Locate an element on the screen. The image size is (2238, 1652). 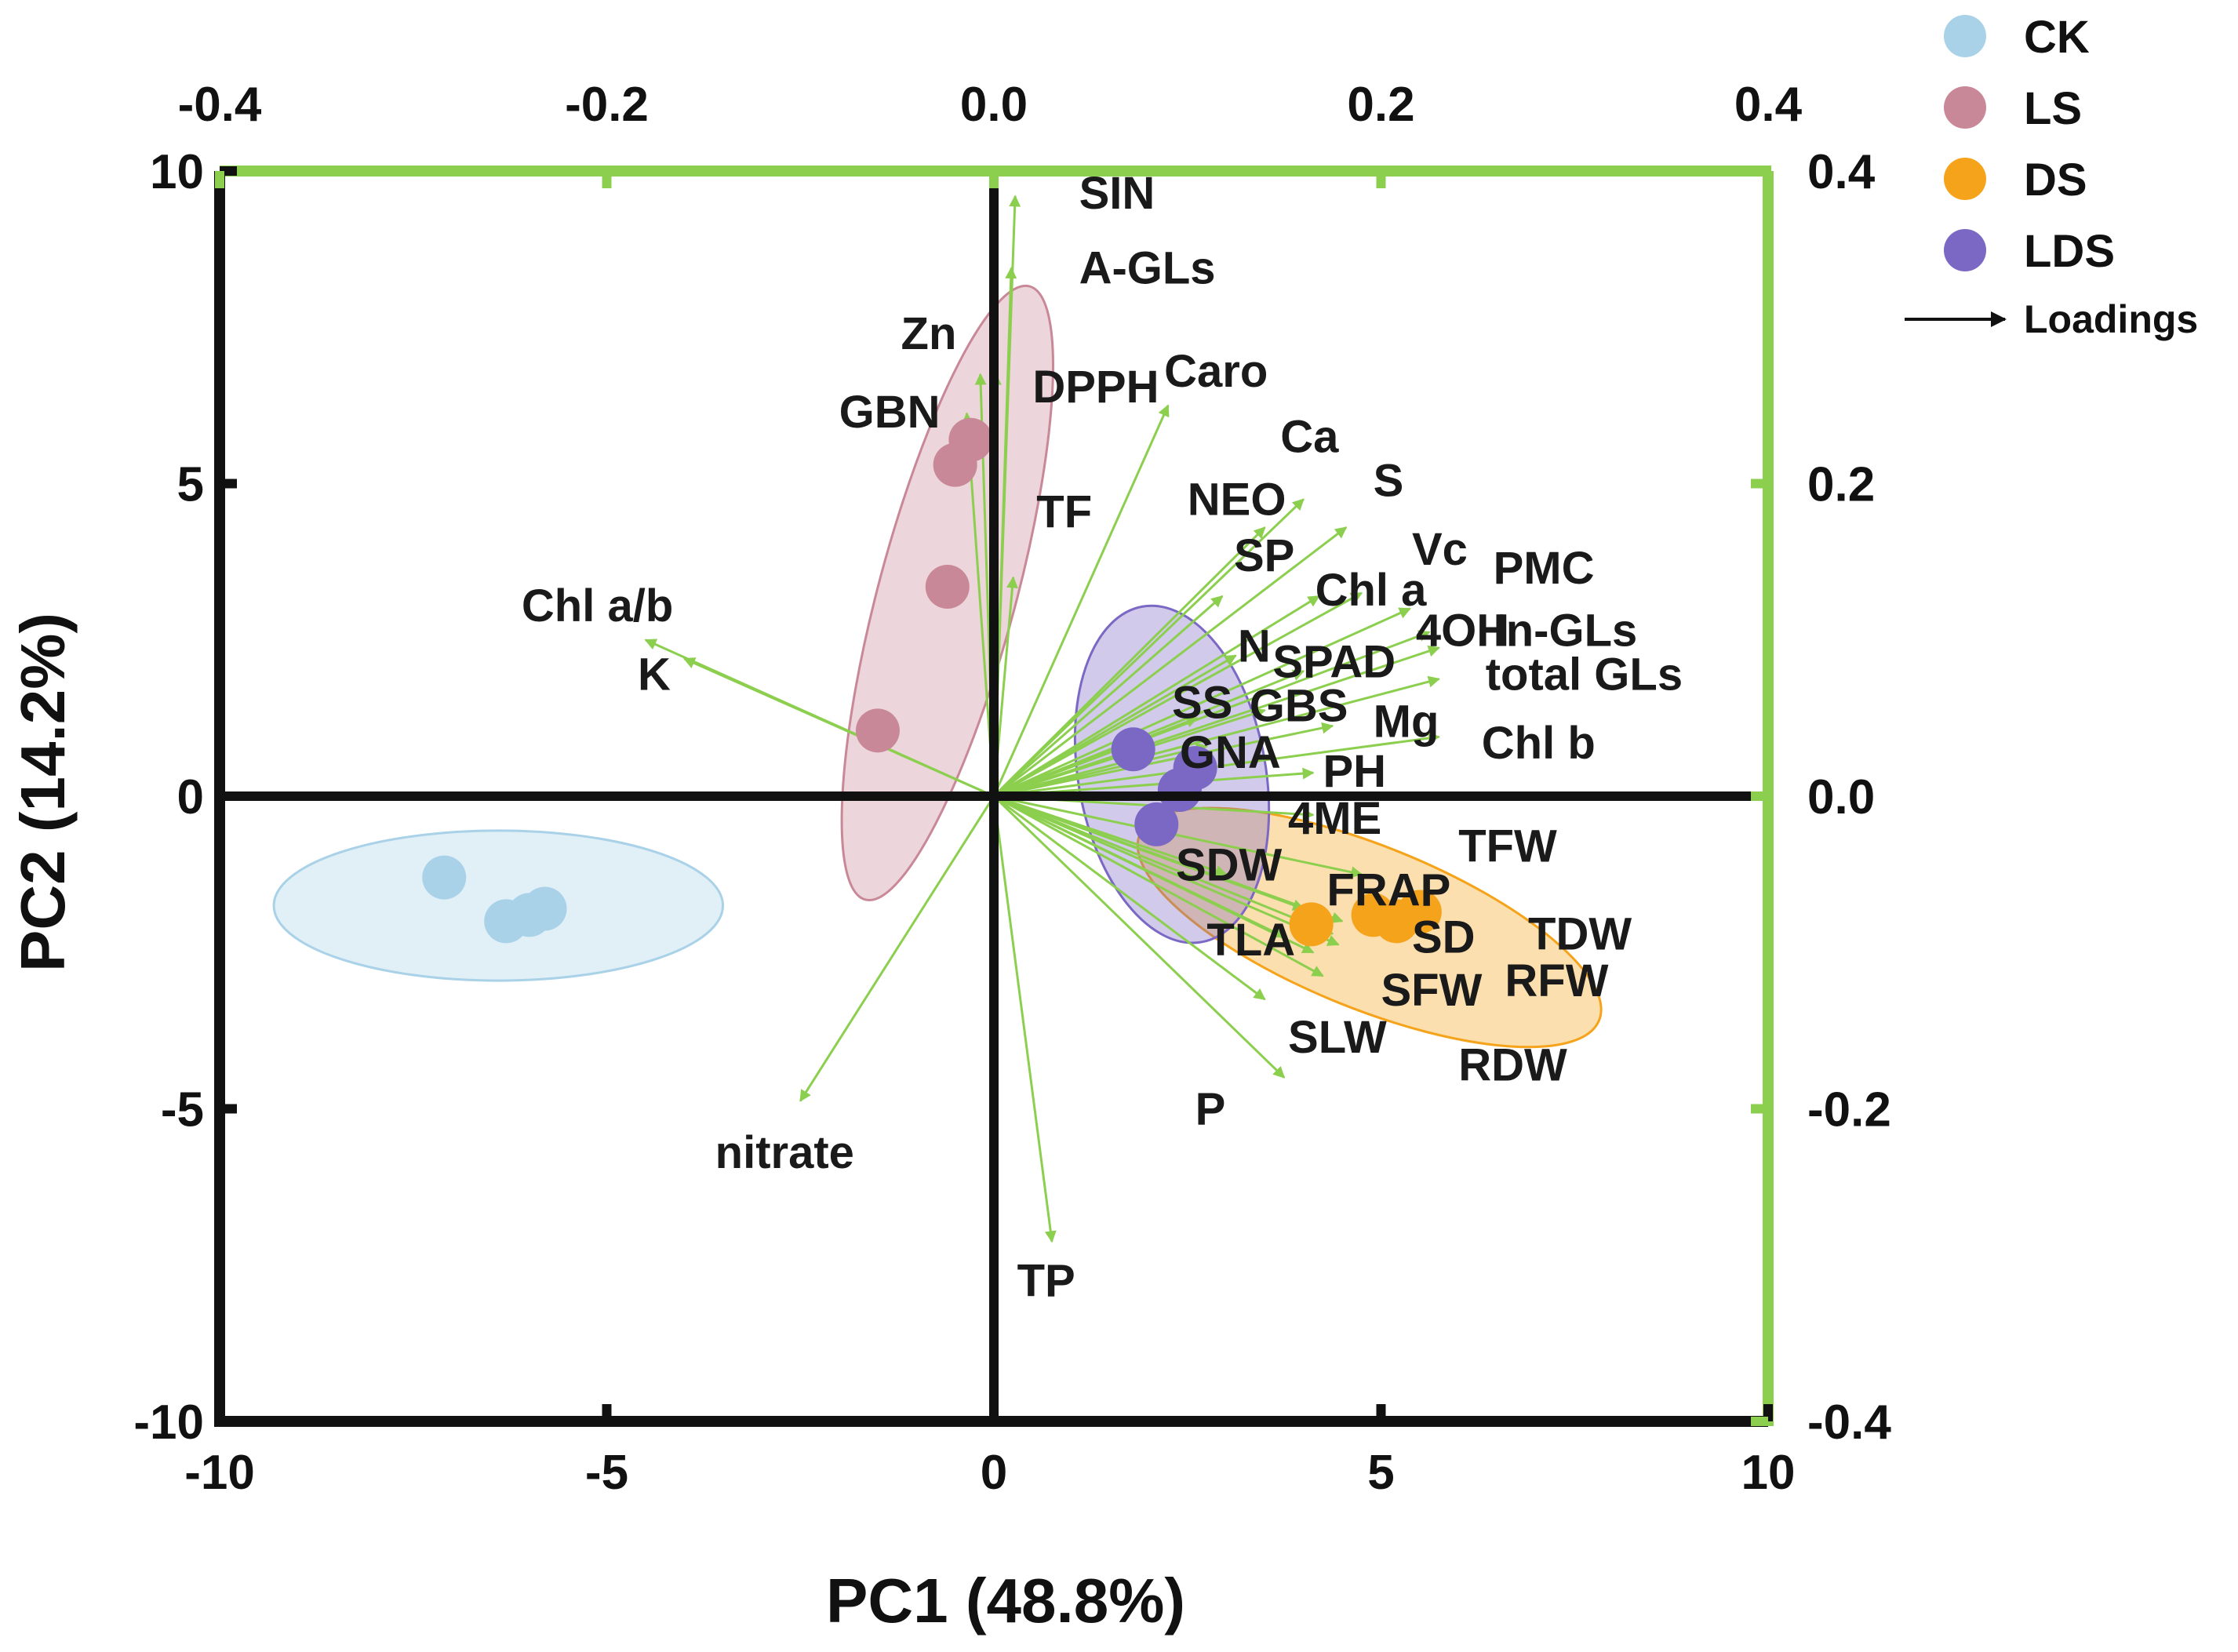
loading-arrow-gna is located at coordinates (1100, 771).